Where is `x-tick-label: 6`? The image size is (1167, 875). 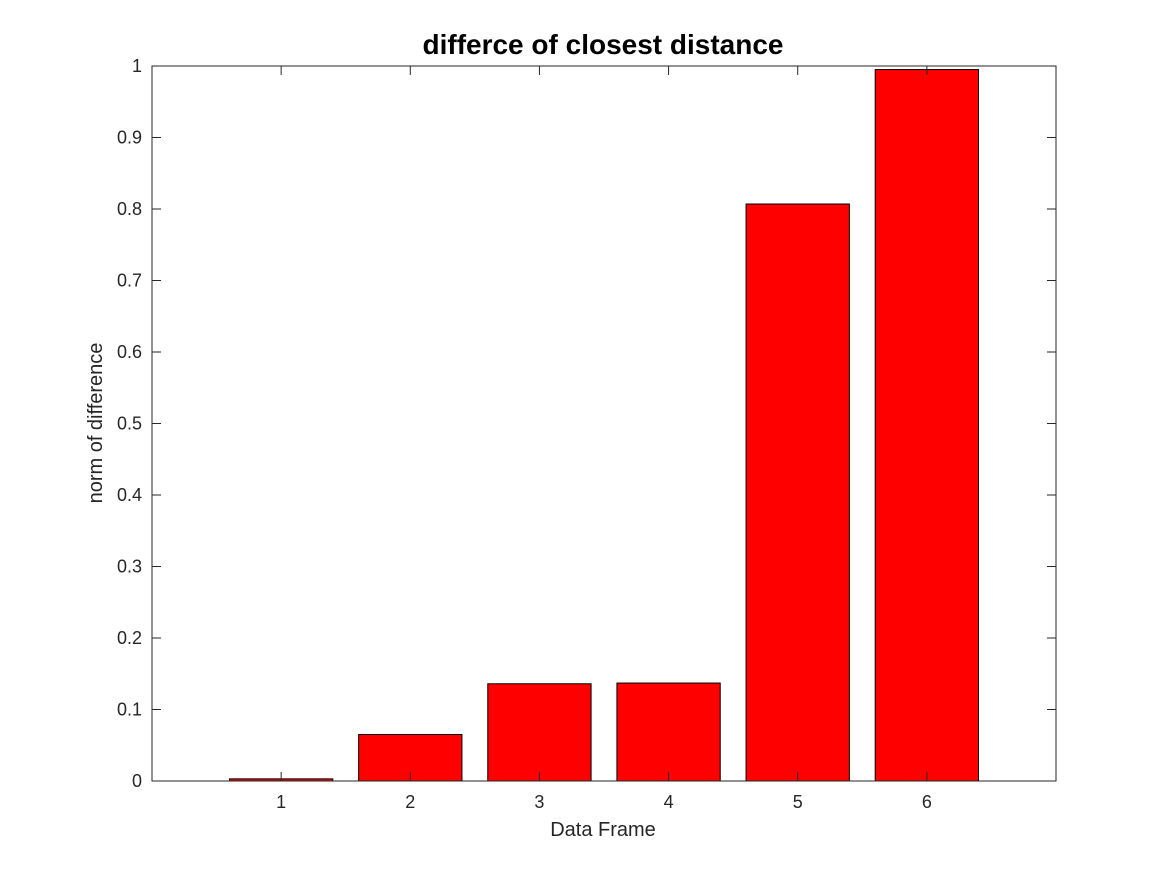 x-tick-label: 6 is located at coordinates (927, 802).